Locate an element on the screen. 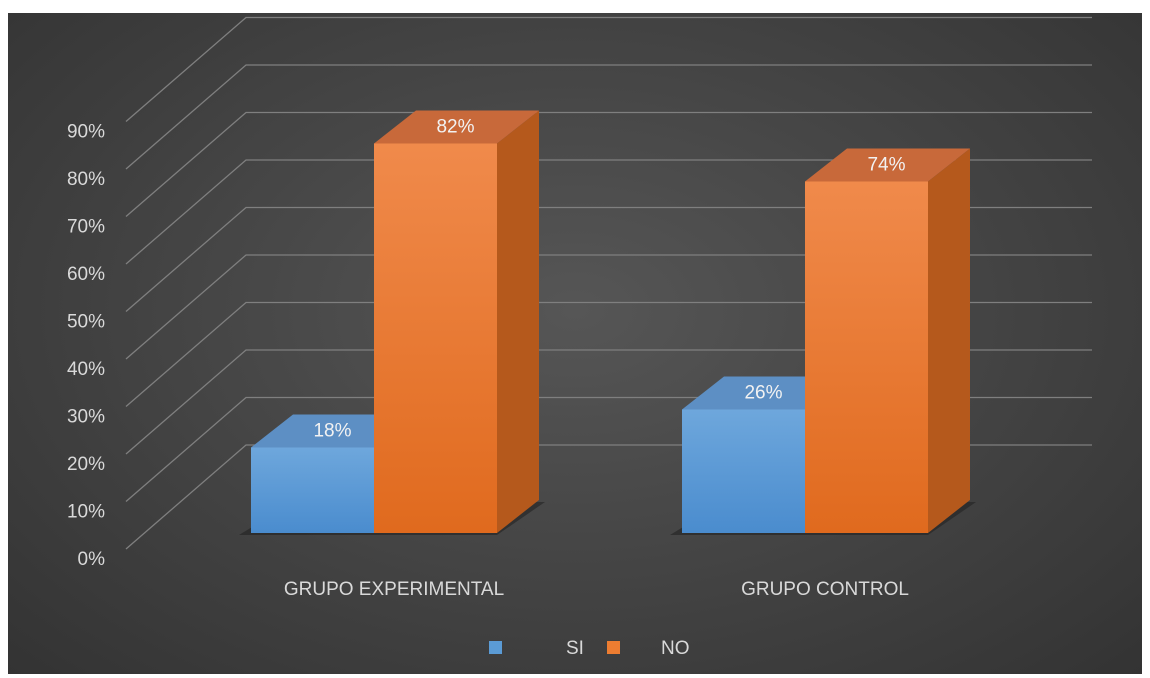  y-tick-label: 80% is located at coordinates (86, 179).